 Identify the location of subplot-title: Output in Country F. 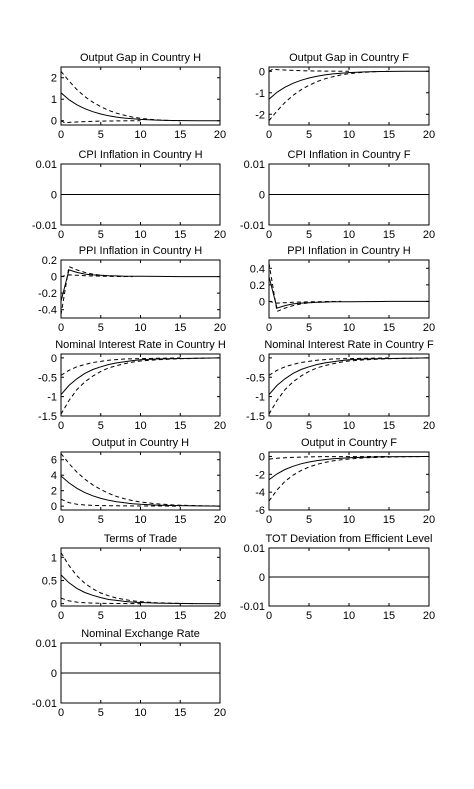
(349, 443).